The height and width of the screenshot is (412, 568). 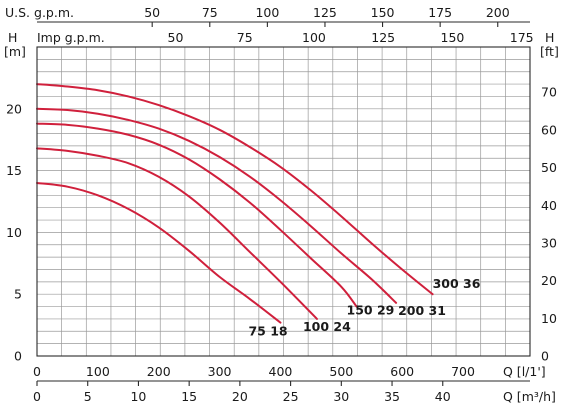 I want to click on curve-label-150-29: 150 29, so click(x=371, y=310).